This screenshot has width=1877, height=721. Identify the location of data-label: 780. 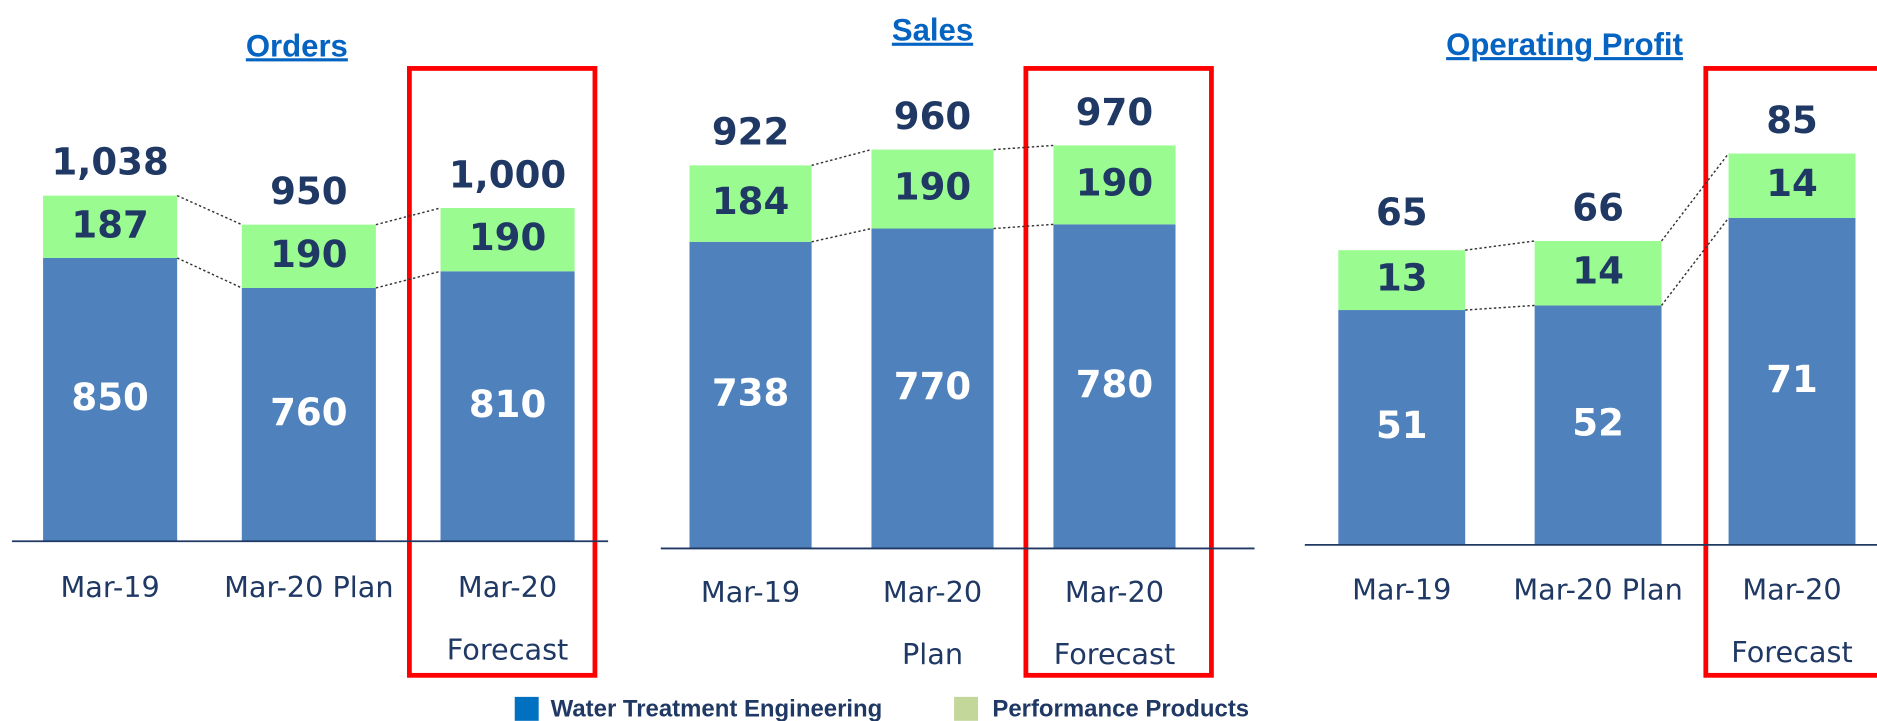
(1114, 384).